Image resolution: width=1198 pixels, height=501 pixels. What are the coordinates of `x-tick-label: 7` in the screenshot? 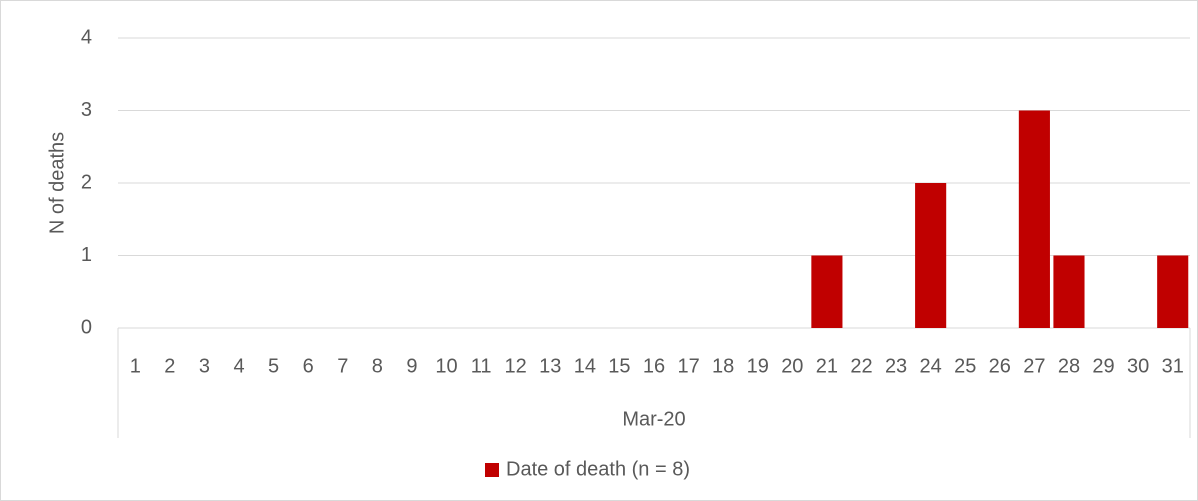 It's located at (342, 366).